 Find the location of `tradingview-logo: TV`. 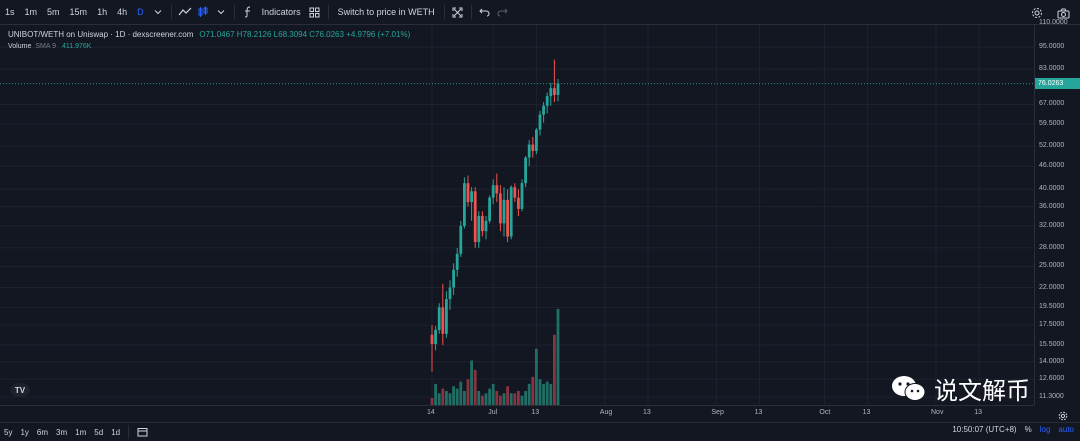

tradingview-logo: TV is located at coordinates (20, 390).